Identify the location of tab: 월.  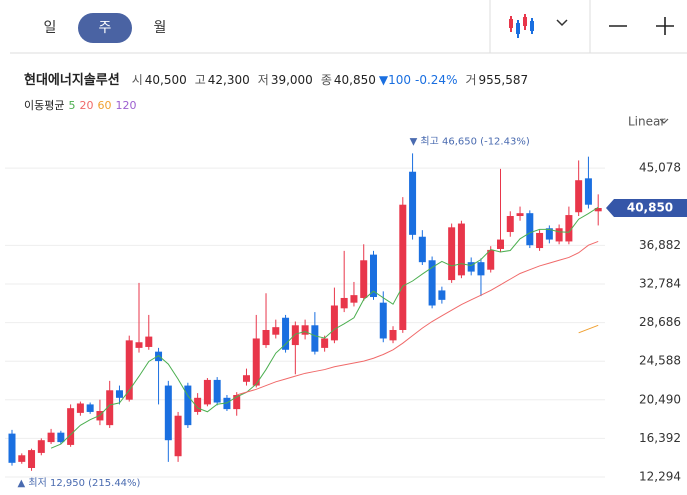
(160, 28).